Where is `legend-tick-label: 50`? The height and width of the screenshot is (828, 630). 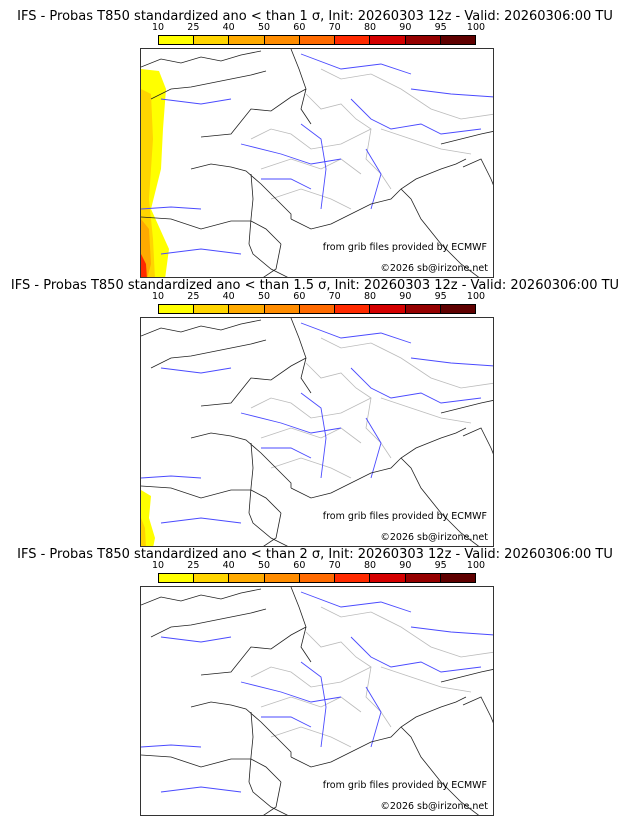 legend-tick-label: 50 is located at coordinates (264, 565).